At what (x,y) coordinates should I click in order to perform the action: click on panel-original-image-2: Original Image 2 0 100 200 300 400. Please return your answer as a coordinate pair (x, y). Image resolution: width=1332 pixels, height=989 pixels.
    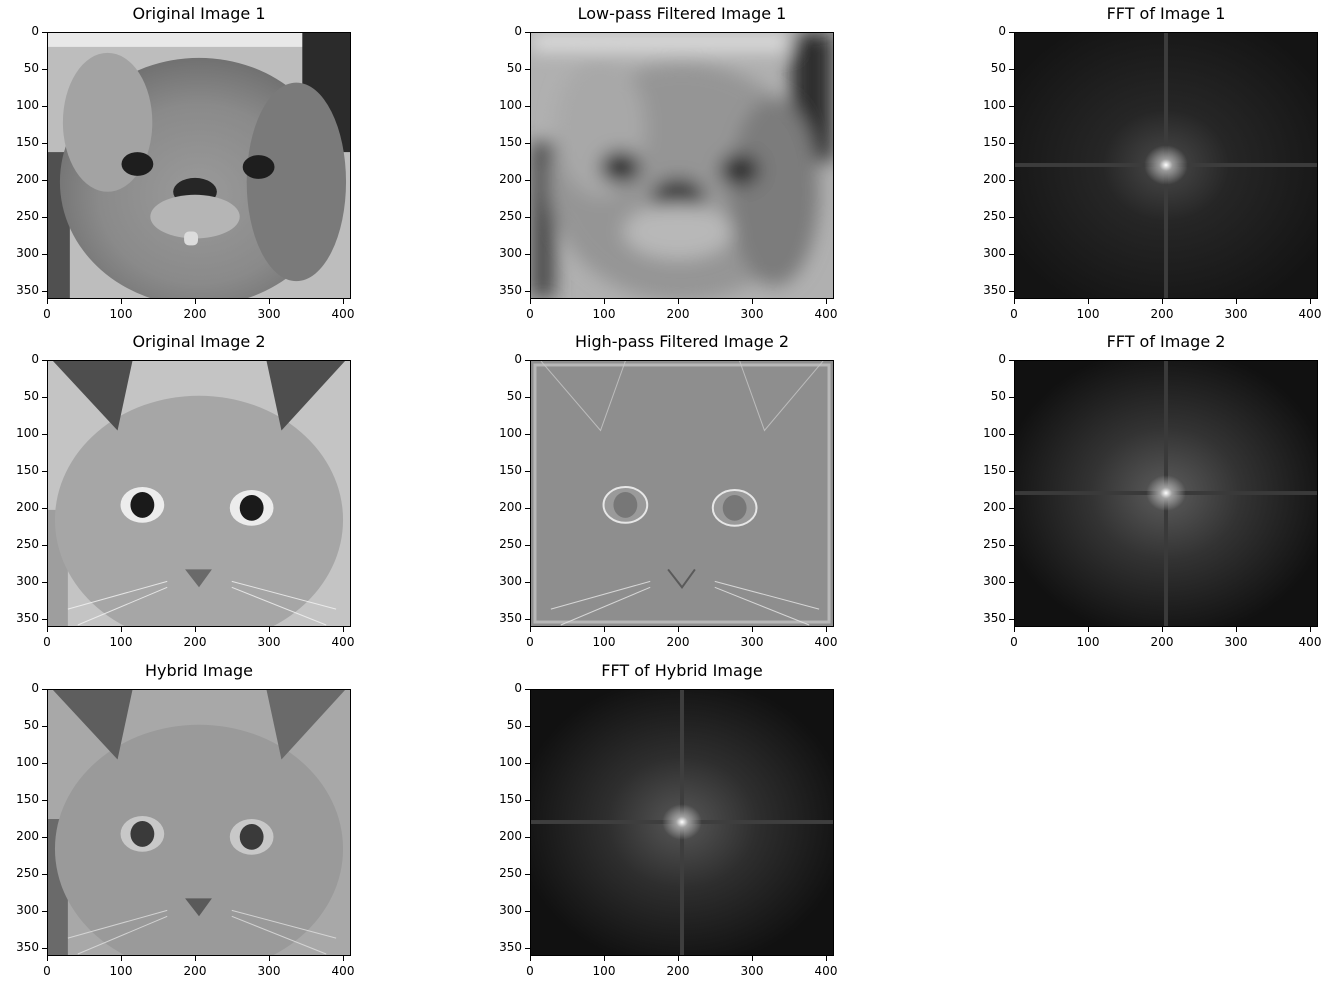
    Looking at the image, I should click on (185, 490).